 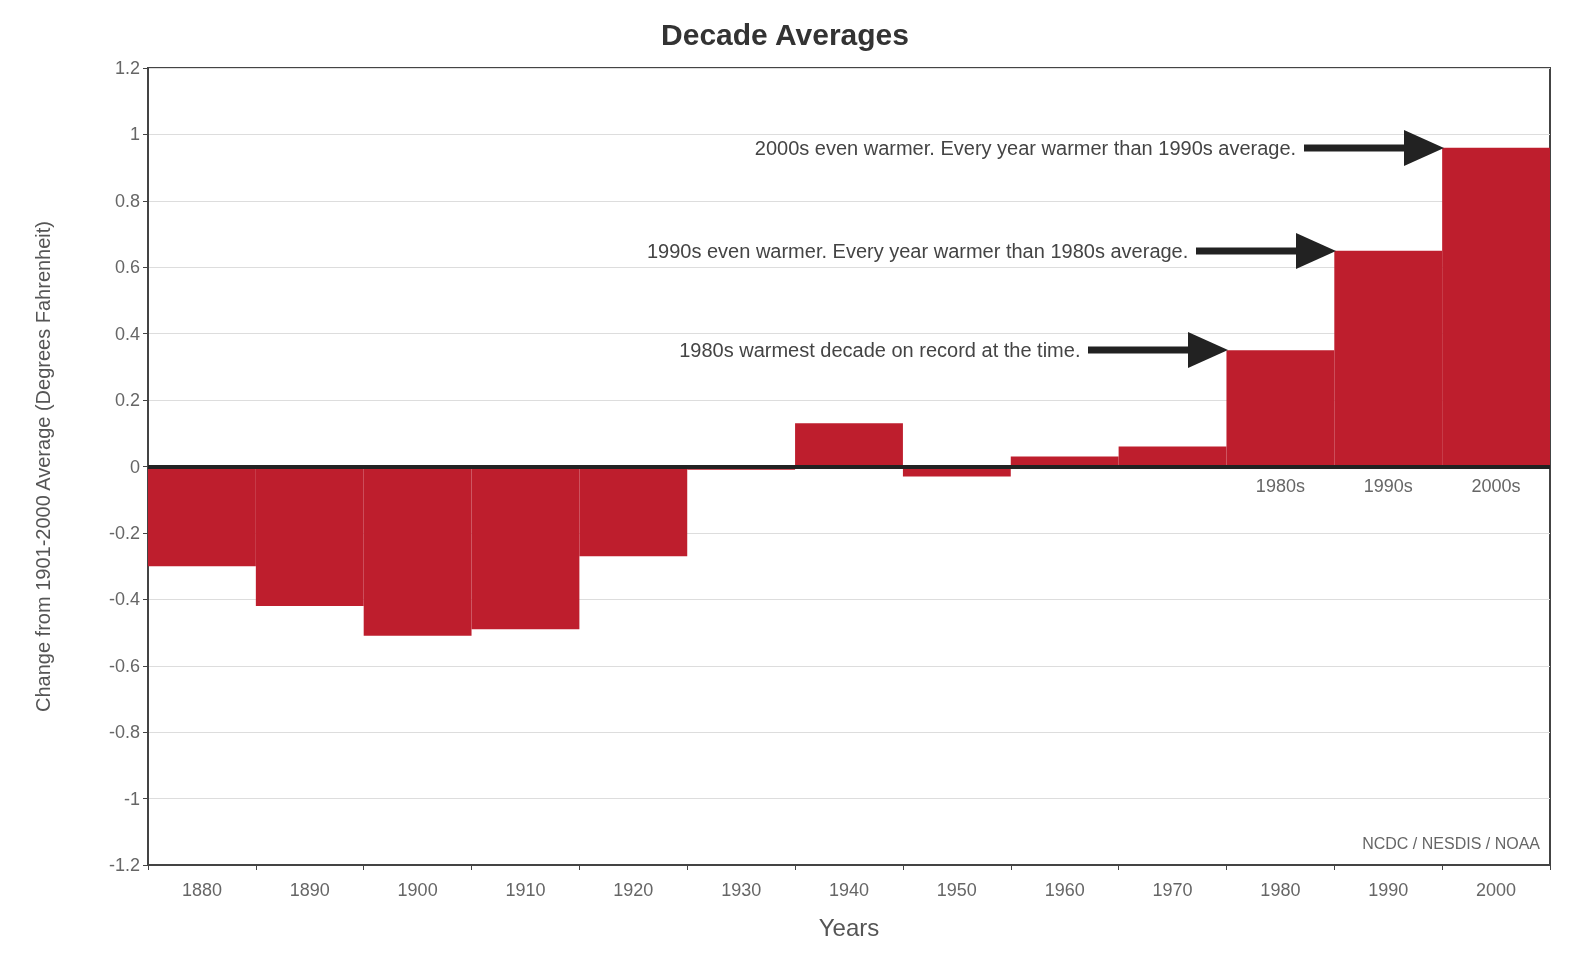 I want to click on y-tick-label: -0.4, so click(x=124, y=599).